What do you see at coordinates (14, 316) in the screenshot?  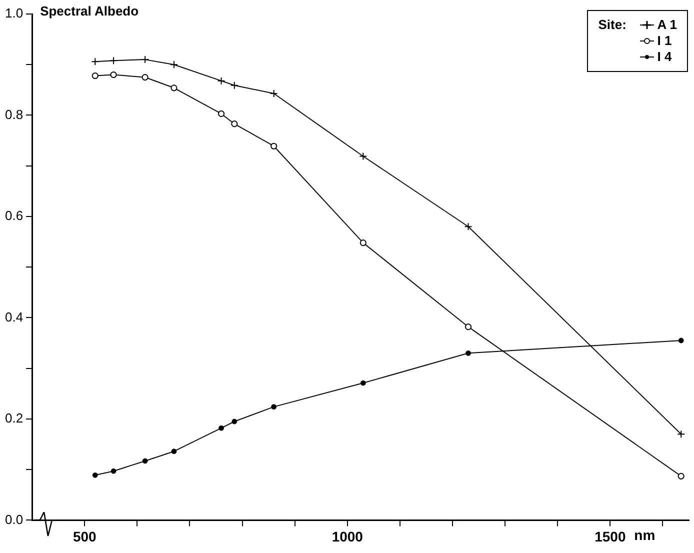 I see `y-tick-label: 0.4` at bounding box center [14, 316].